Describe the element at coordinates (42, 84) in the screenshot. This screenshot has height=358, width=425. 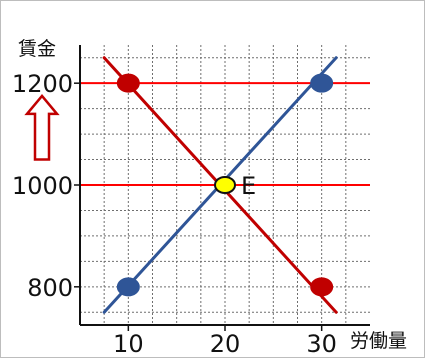
I see `y-tick-label: 1200` at that location.